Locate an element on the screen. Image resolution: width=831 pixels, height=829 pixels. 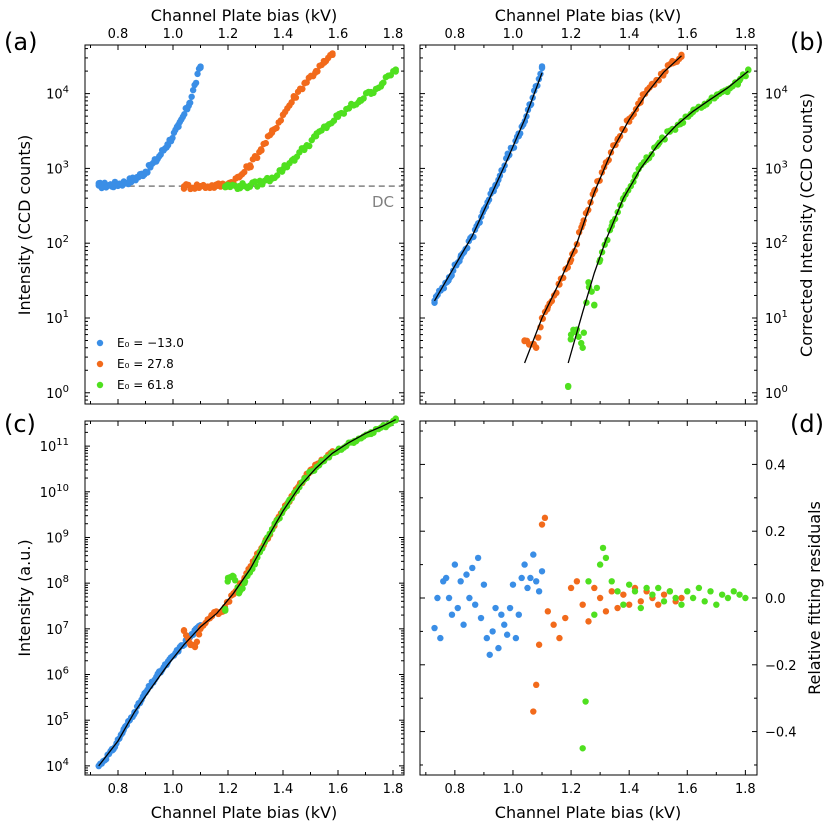
panel-a-ytick-label: 101 is located at coordinates (57, 318).